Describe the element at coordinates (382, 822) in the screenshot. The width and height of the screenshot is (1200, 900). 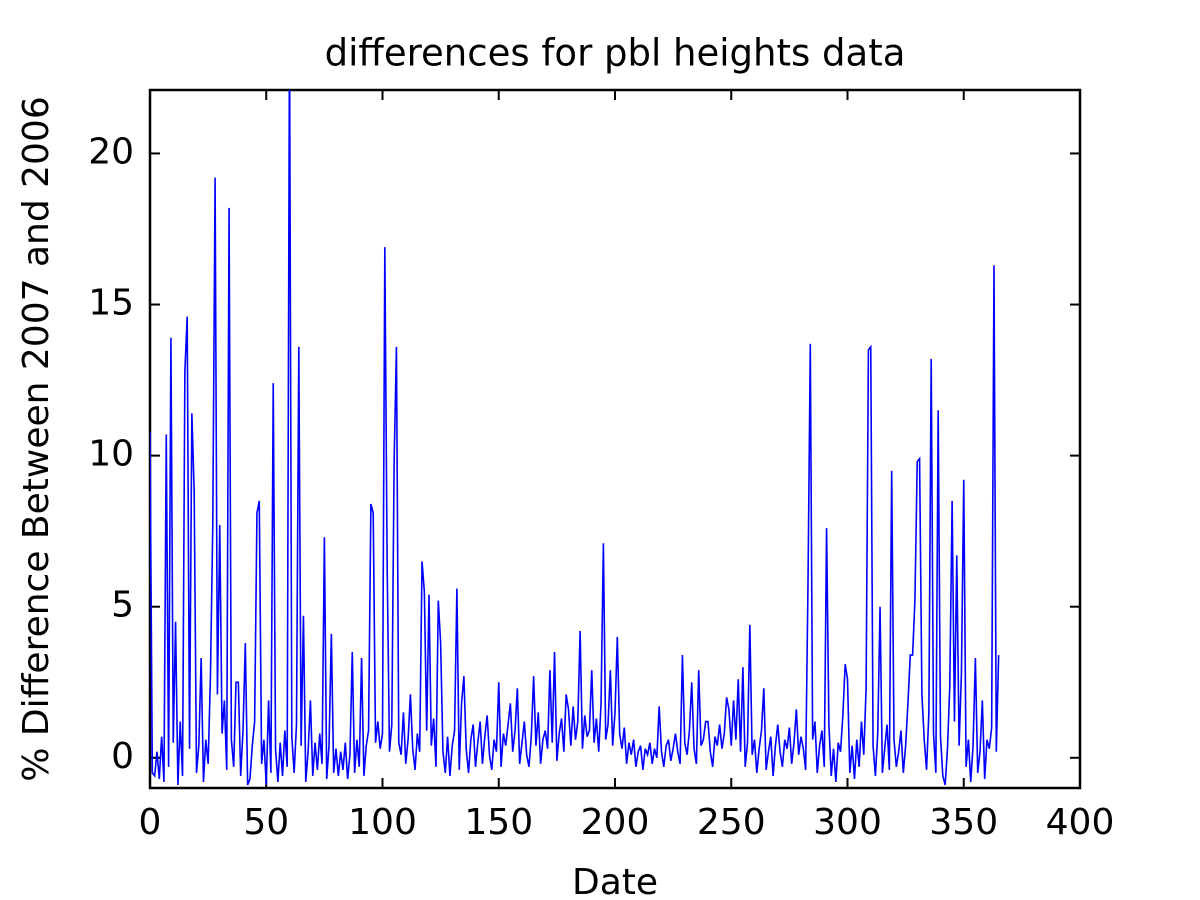
I see `x-tick-label: 100` at that location.